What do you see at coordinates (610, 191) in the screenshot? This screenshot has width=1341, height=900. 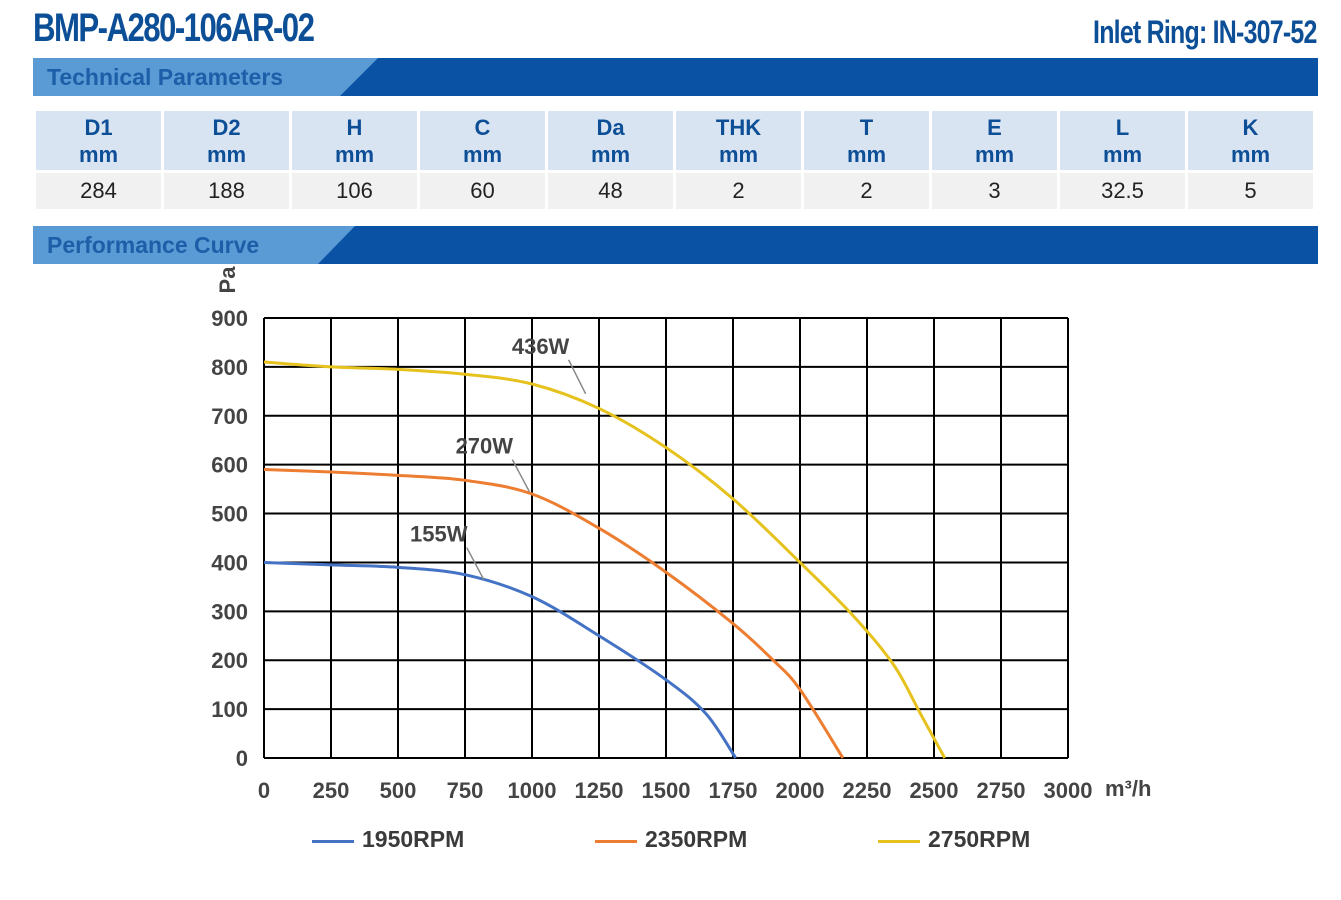 I see `param-value-da: 48` at bounding box center [610, 191].